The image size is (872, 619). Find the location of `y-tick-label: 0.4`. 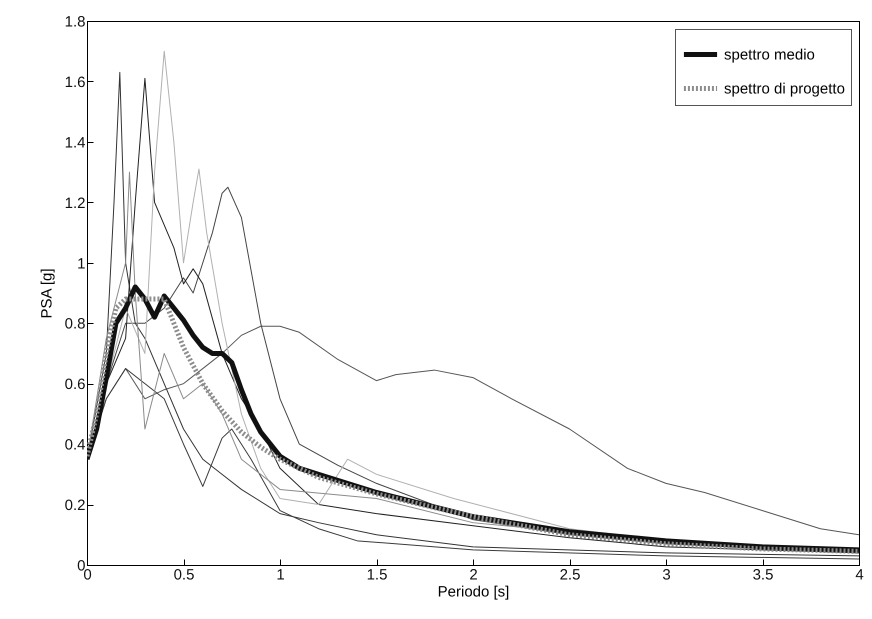

y-tick-label: 0.4 is located at coordinates (75, 445).